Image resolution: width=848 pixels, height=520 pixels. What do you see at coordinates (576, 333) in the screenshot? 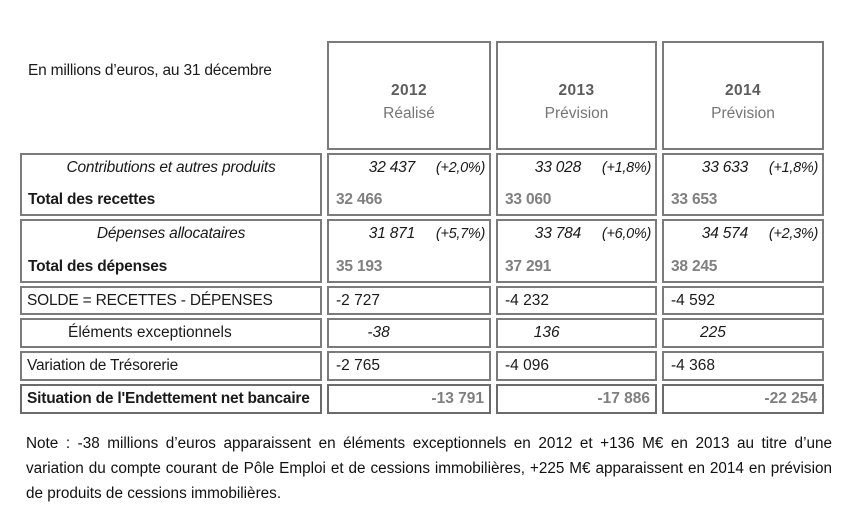
I see `cell-elements-2013: 136` at bounding box center [576, 333].